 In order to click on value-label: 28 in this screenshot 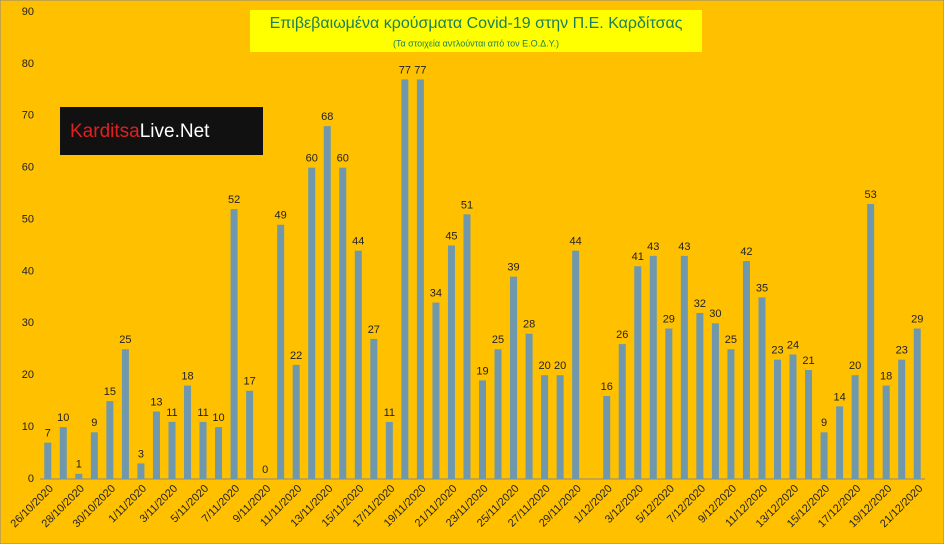, I will do `click(529, 325)`.